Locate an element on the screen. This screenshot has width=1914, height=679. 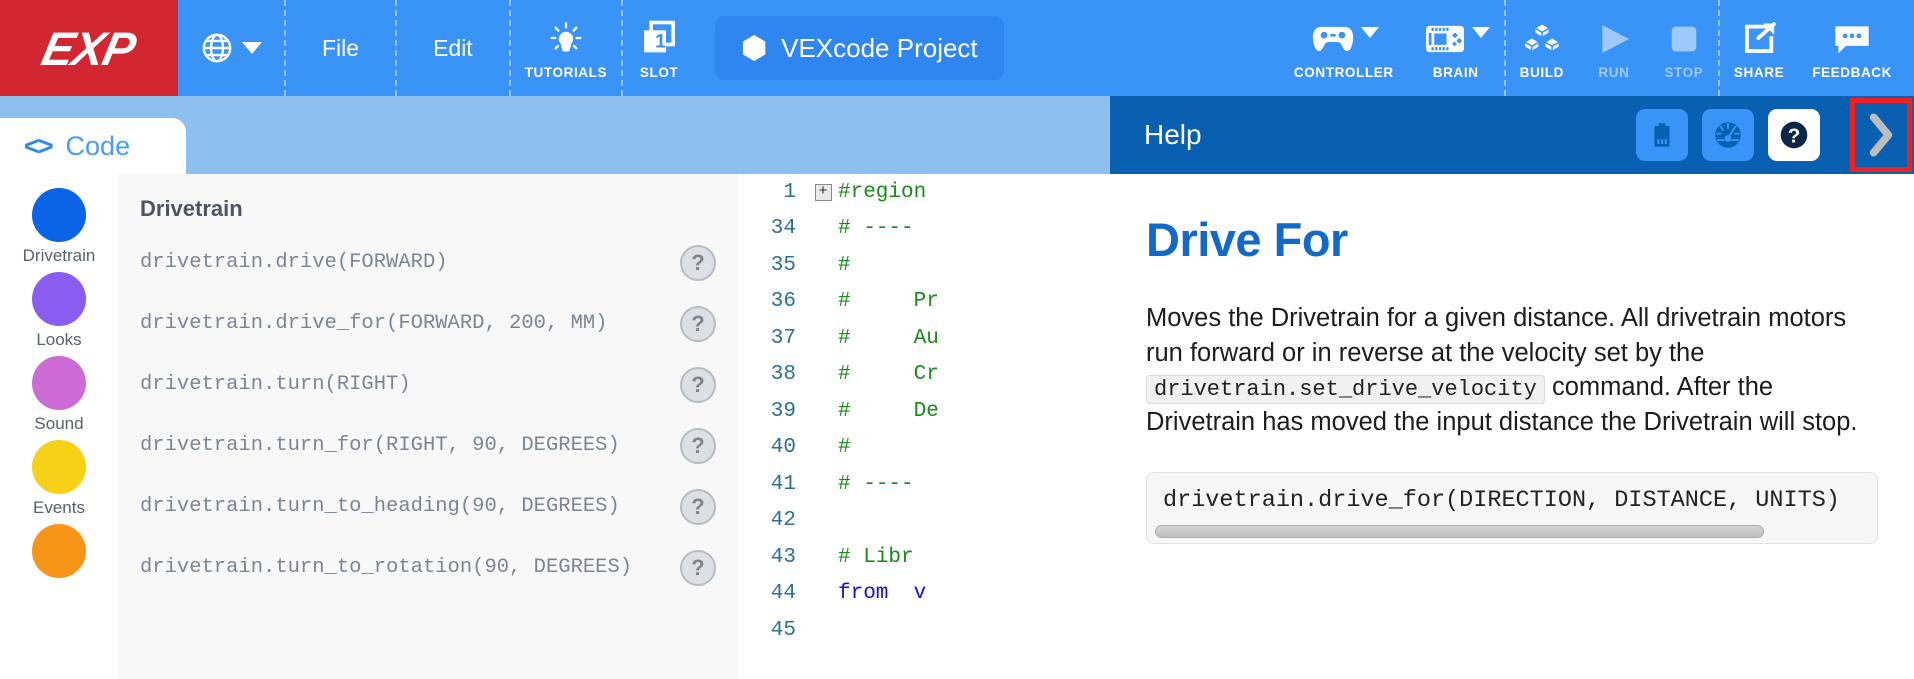
snippet-scrollbar is located at coordinates (1509, 531).